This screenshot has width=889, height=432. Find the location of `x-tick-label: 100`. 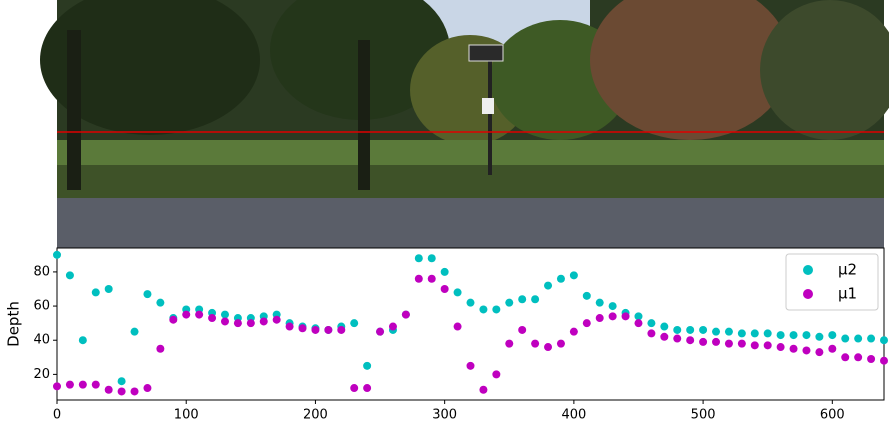

x-tick-label: 100 is located at coordinates (186, 415).